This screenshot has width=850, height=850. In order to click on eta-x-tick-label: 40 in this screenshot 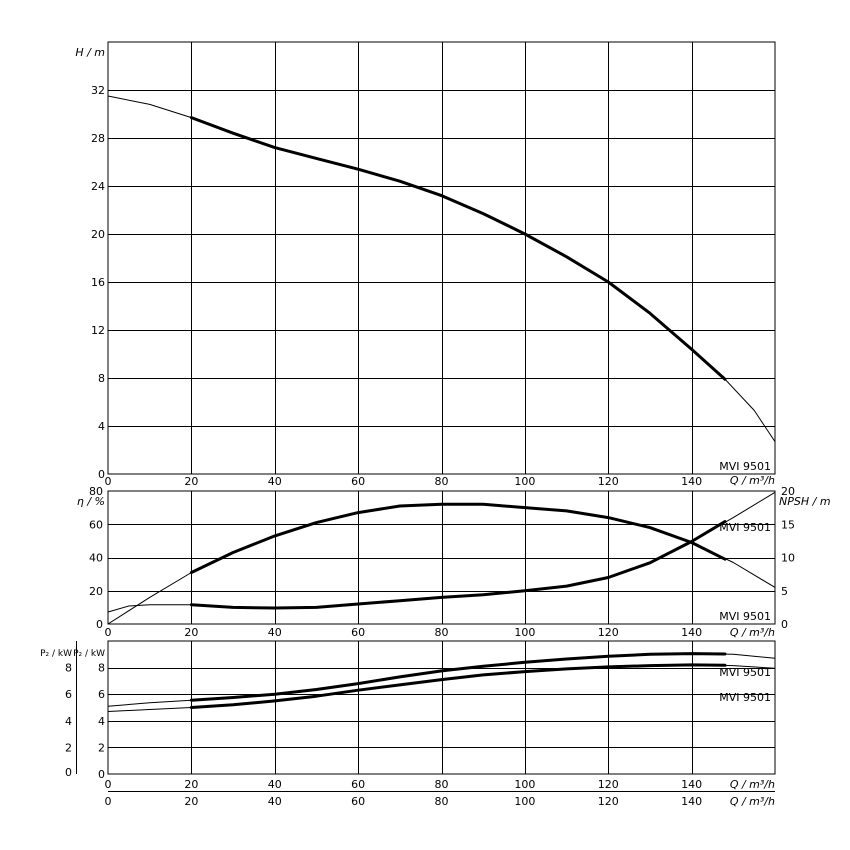, I will do `click(275, 632)`.